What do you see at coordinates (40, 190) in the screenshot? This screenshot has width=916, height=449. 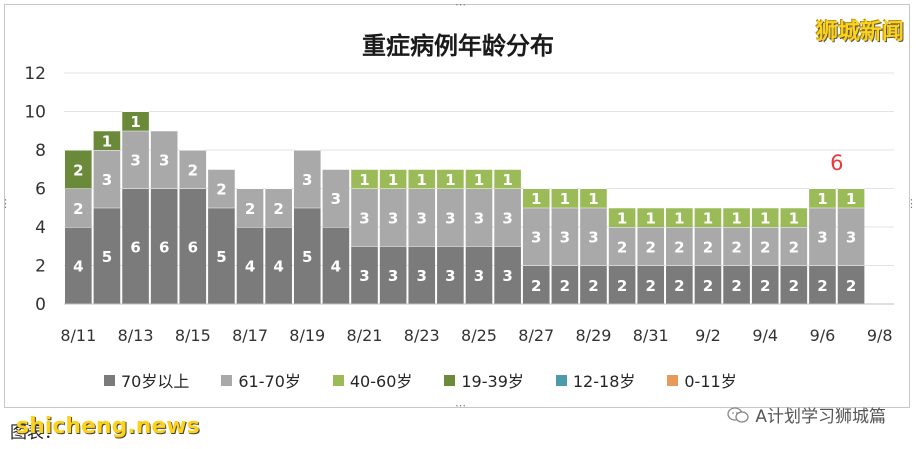 I see `y-tick-label: 6` at bounding box center [40, 190].